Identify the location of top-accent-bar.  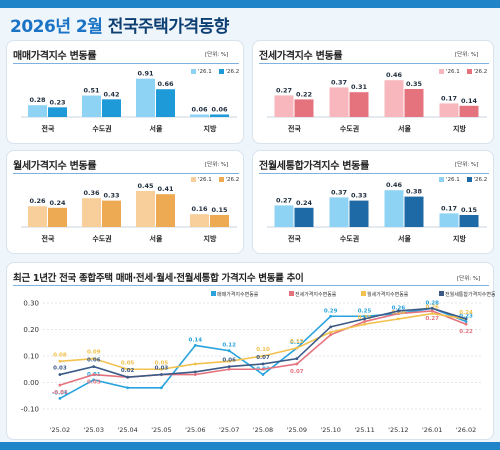
(250, 4).